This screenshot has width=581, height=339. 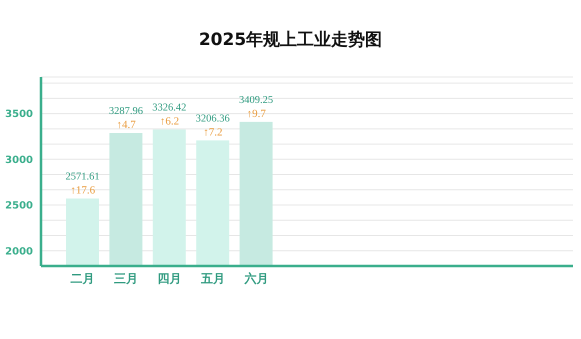 I want to click on chart-title: 2025年规上工业走势图, so click(x=291, y=40).